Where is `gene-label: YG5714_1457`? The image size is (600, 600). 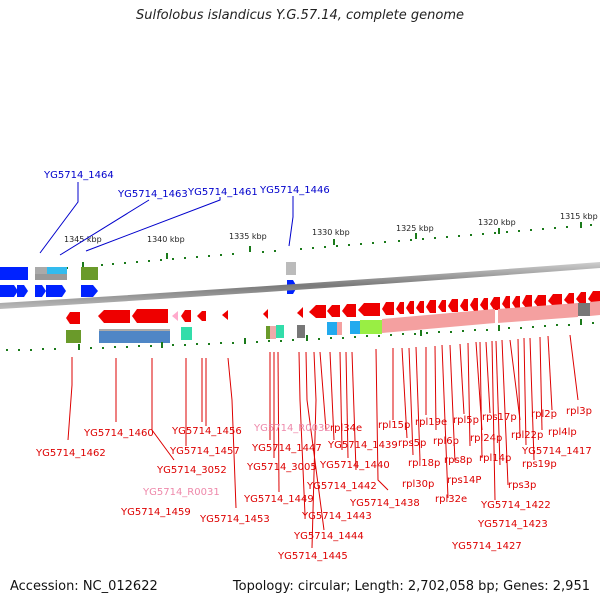 gene-label: YG5714_1457 is located at coordinates (204, 451).